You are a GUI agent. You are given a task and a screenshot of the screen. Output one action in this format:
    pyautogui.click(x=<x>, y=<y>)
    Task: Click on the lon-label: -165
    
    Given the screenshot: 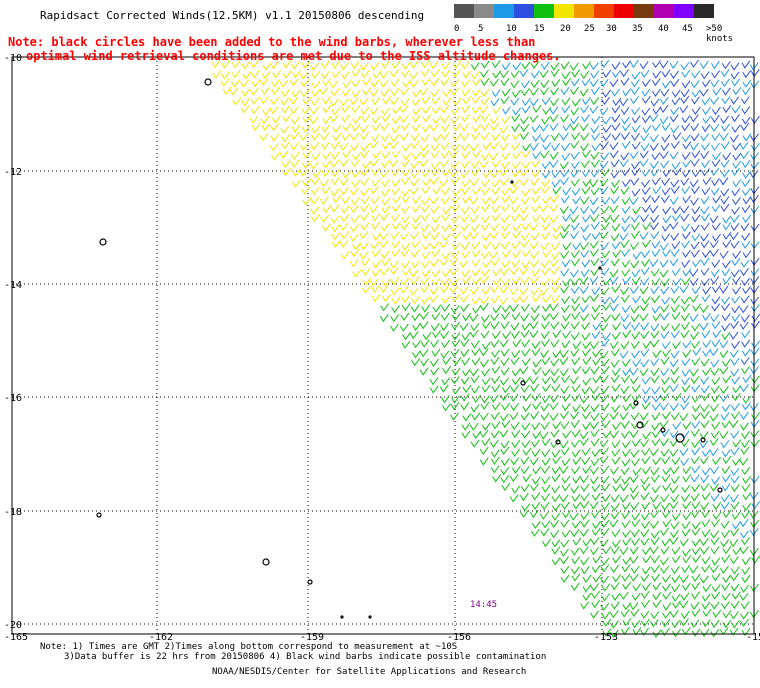 What is the action you would take?
    pyautogui.click(x=16, y=637)
    